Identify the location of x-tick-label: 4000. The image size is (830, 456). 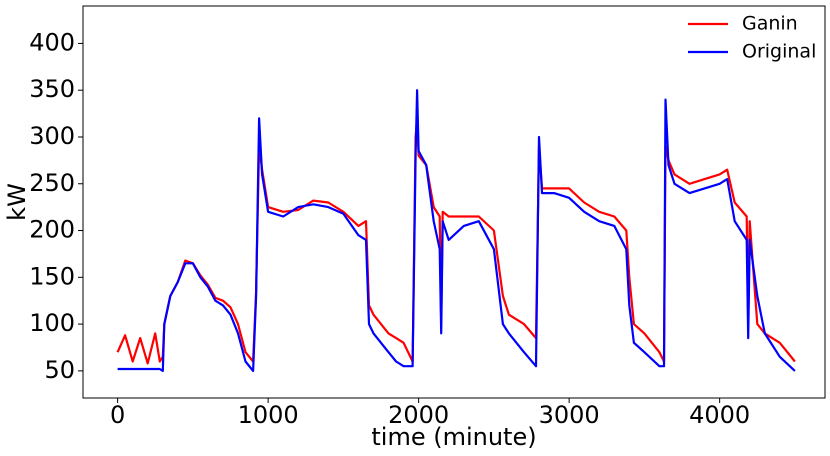
(719, 415).